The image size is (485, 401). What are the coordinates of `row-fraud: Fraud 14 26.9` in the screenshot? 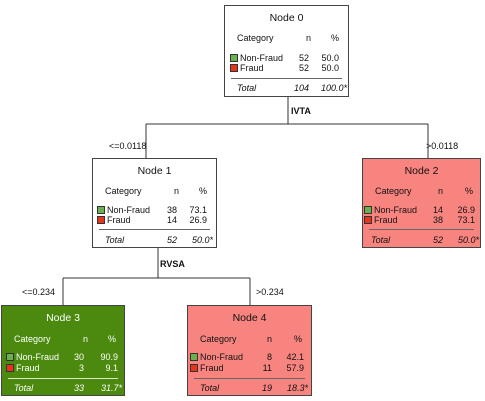 It's located at (154, 220).